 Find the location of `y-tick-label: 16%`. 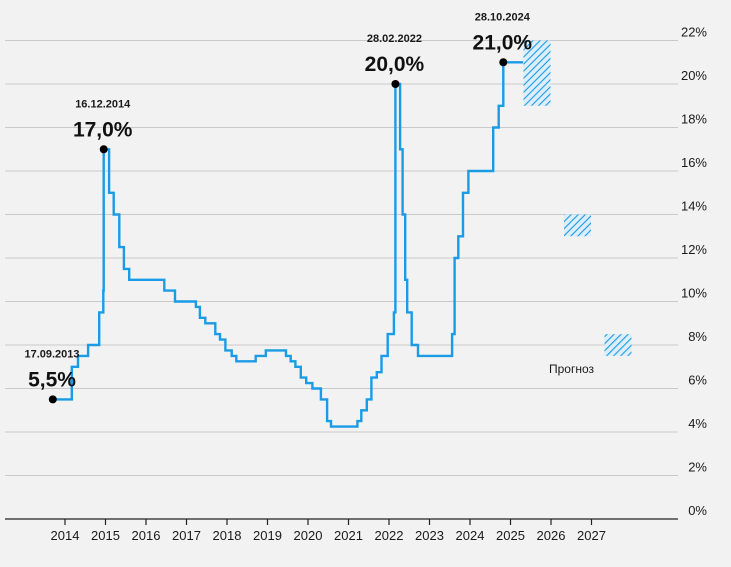

y-tick-label: 16% is located at coordinates (694, 162).